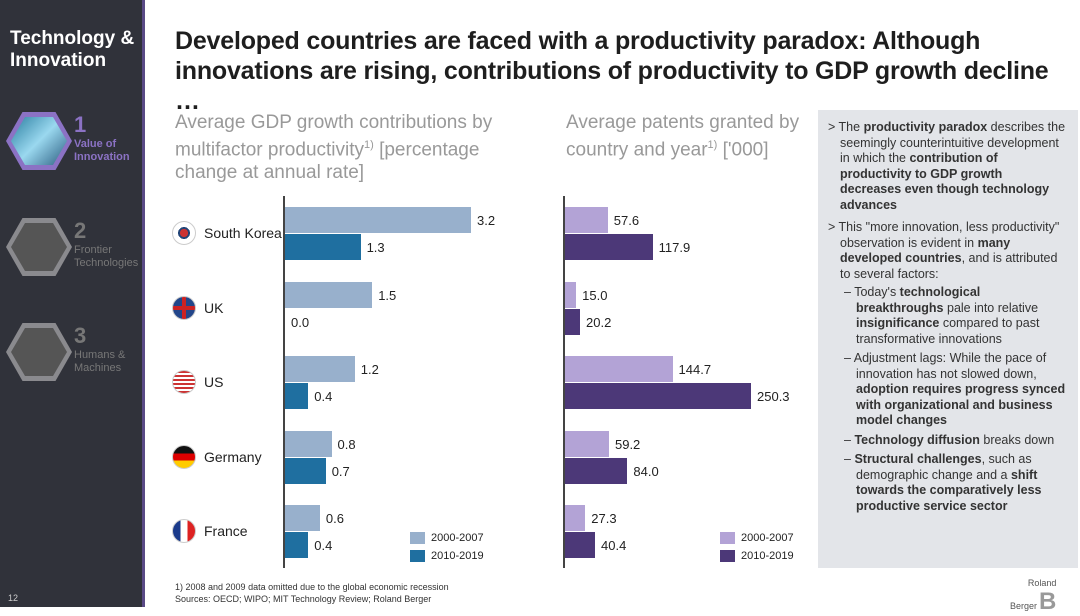 Image resolution: width=1080 pixels, height=616 pixels. What do you see at coordinates (334, 518) in the screenshot?
I see `data-label: 0.6` at bounding box center [334, 518].